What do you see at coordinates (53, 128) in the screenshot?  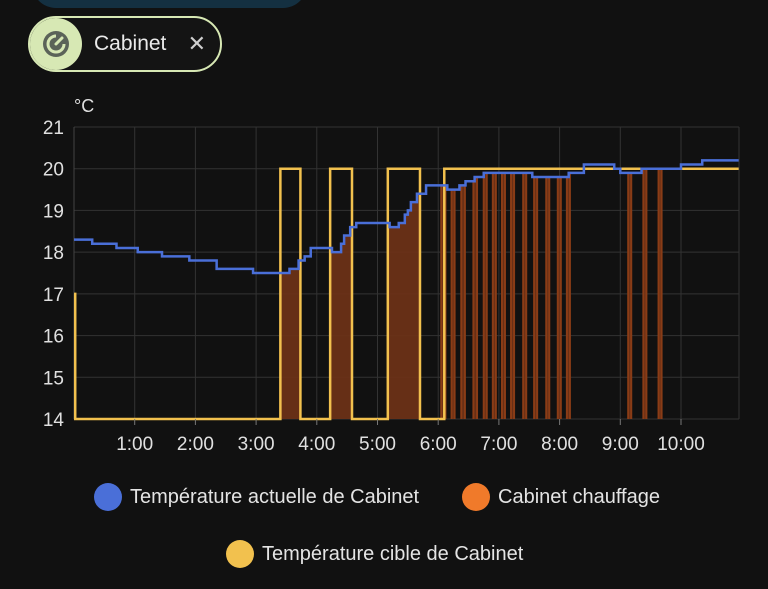 I see `y-tick-label: 21` at bounding box center [53, 128].